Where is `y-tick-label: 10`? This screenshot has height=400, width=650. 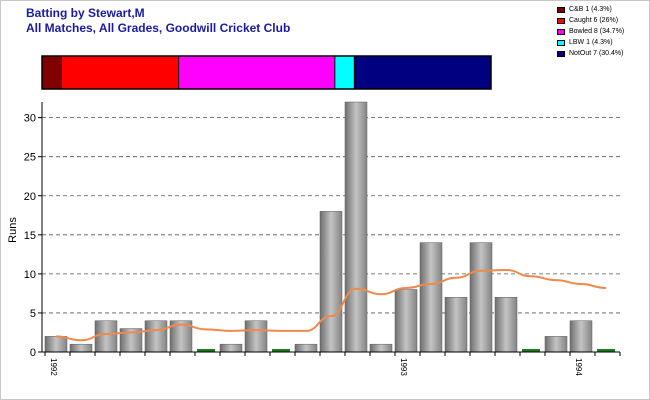 y-tick-label: 10 is located at coordinates (30, 275).